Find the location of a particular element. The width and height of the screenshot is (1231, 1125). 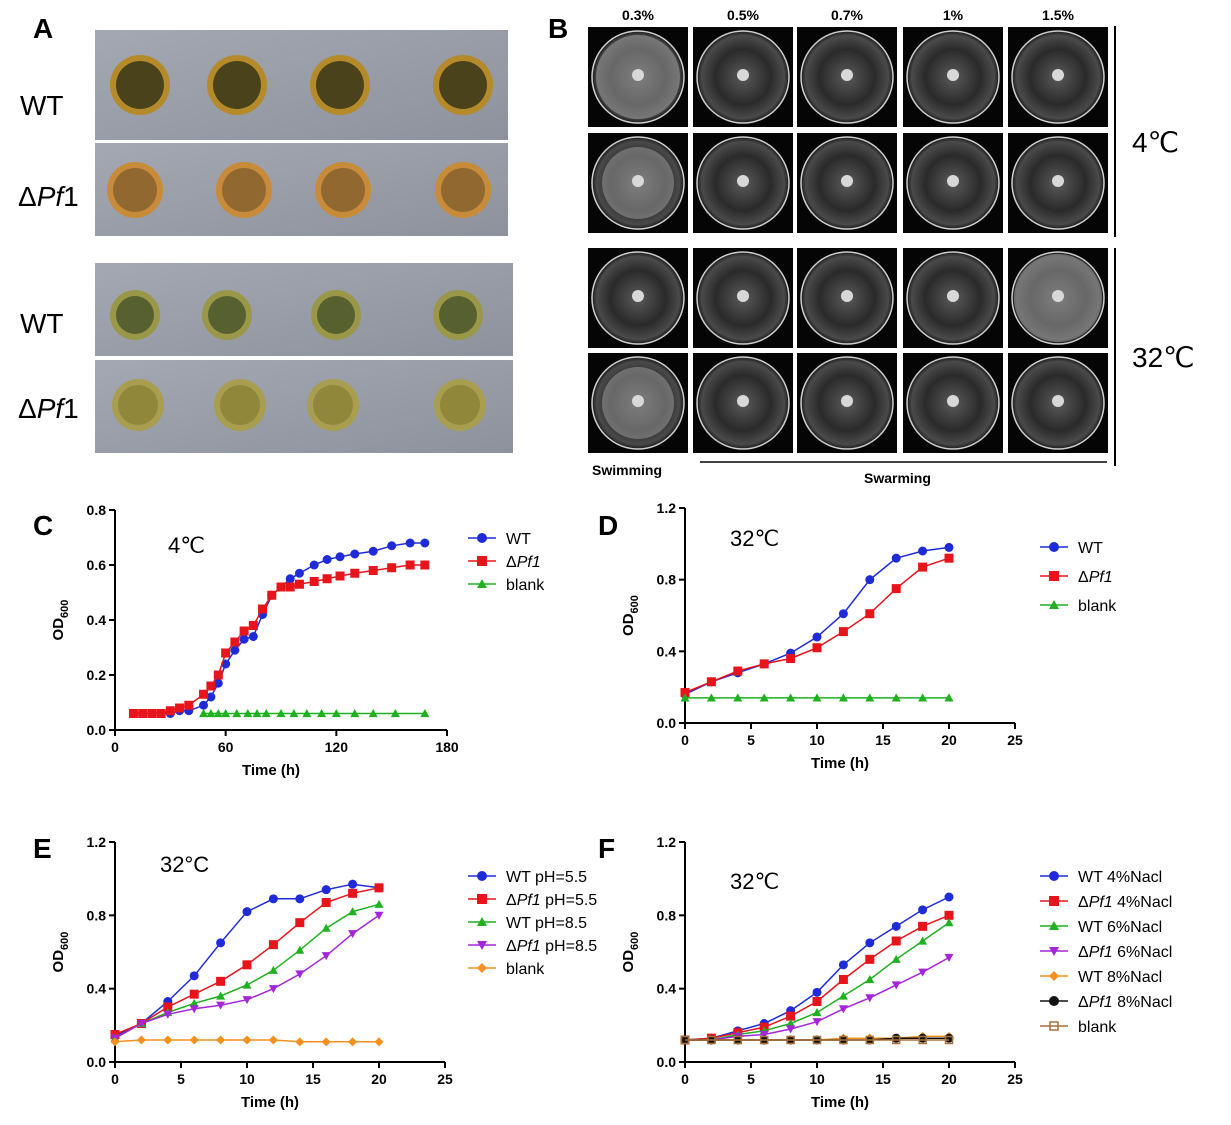

row-label-pf1-2: ΔPf1 is located at coordinates (48, 408).